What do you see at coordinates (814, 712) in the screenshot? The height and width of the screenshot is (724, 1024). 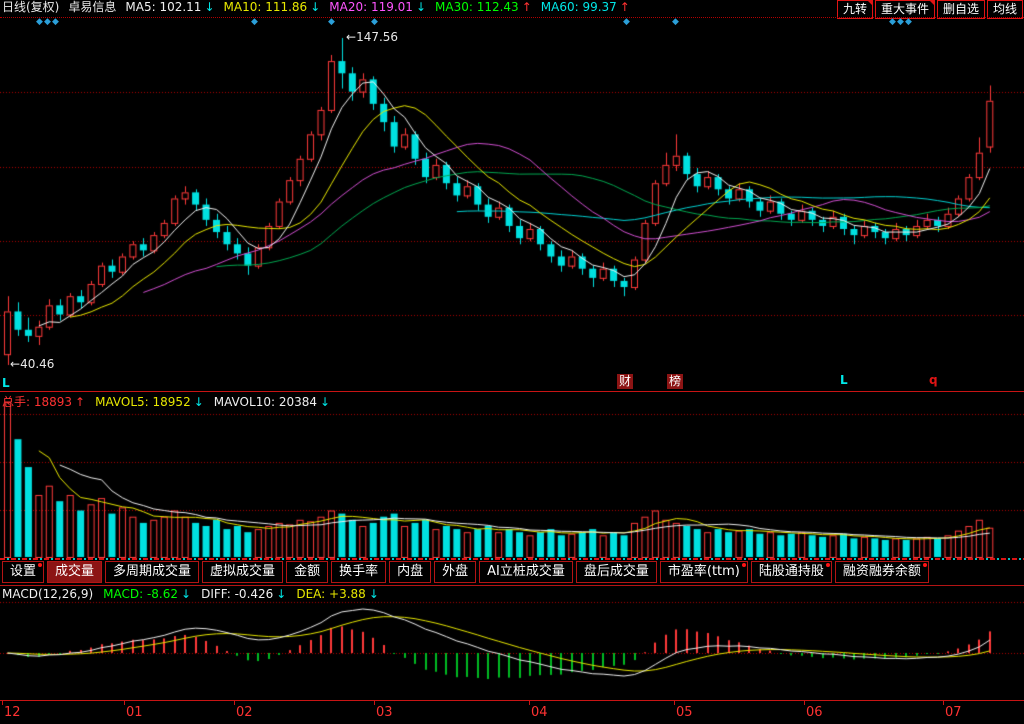 I see `month-label: 06` at bounding box center [814, 712].